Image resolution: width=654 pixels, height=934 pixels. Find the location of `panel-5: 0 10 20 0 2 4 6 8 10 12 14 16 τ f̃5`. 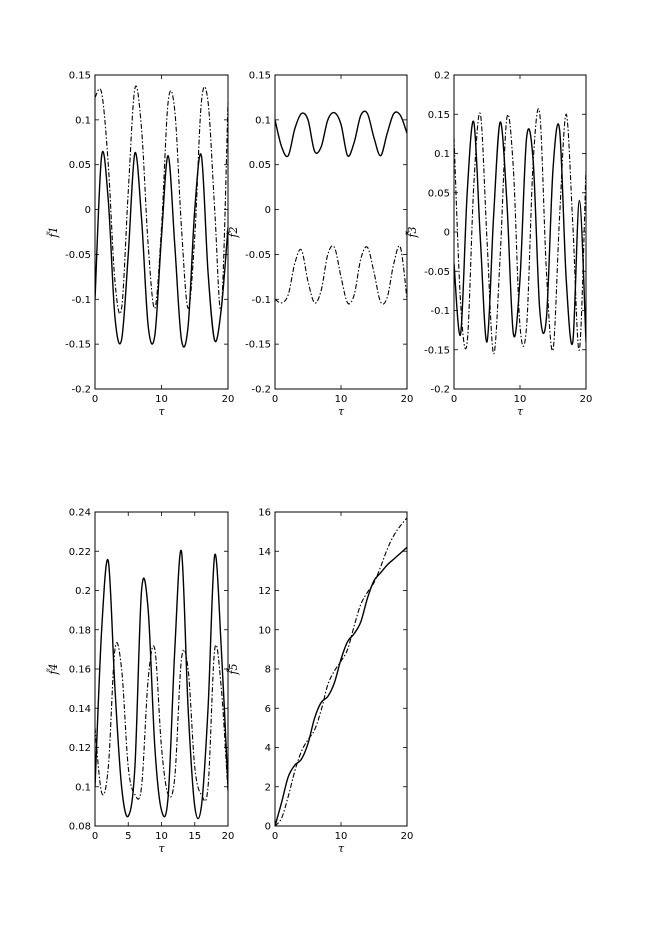

panel-5: 0 10 20 0 2 4 6 8 10 12 14 16 τ f̃5 is located at coordinates (320, 682).